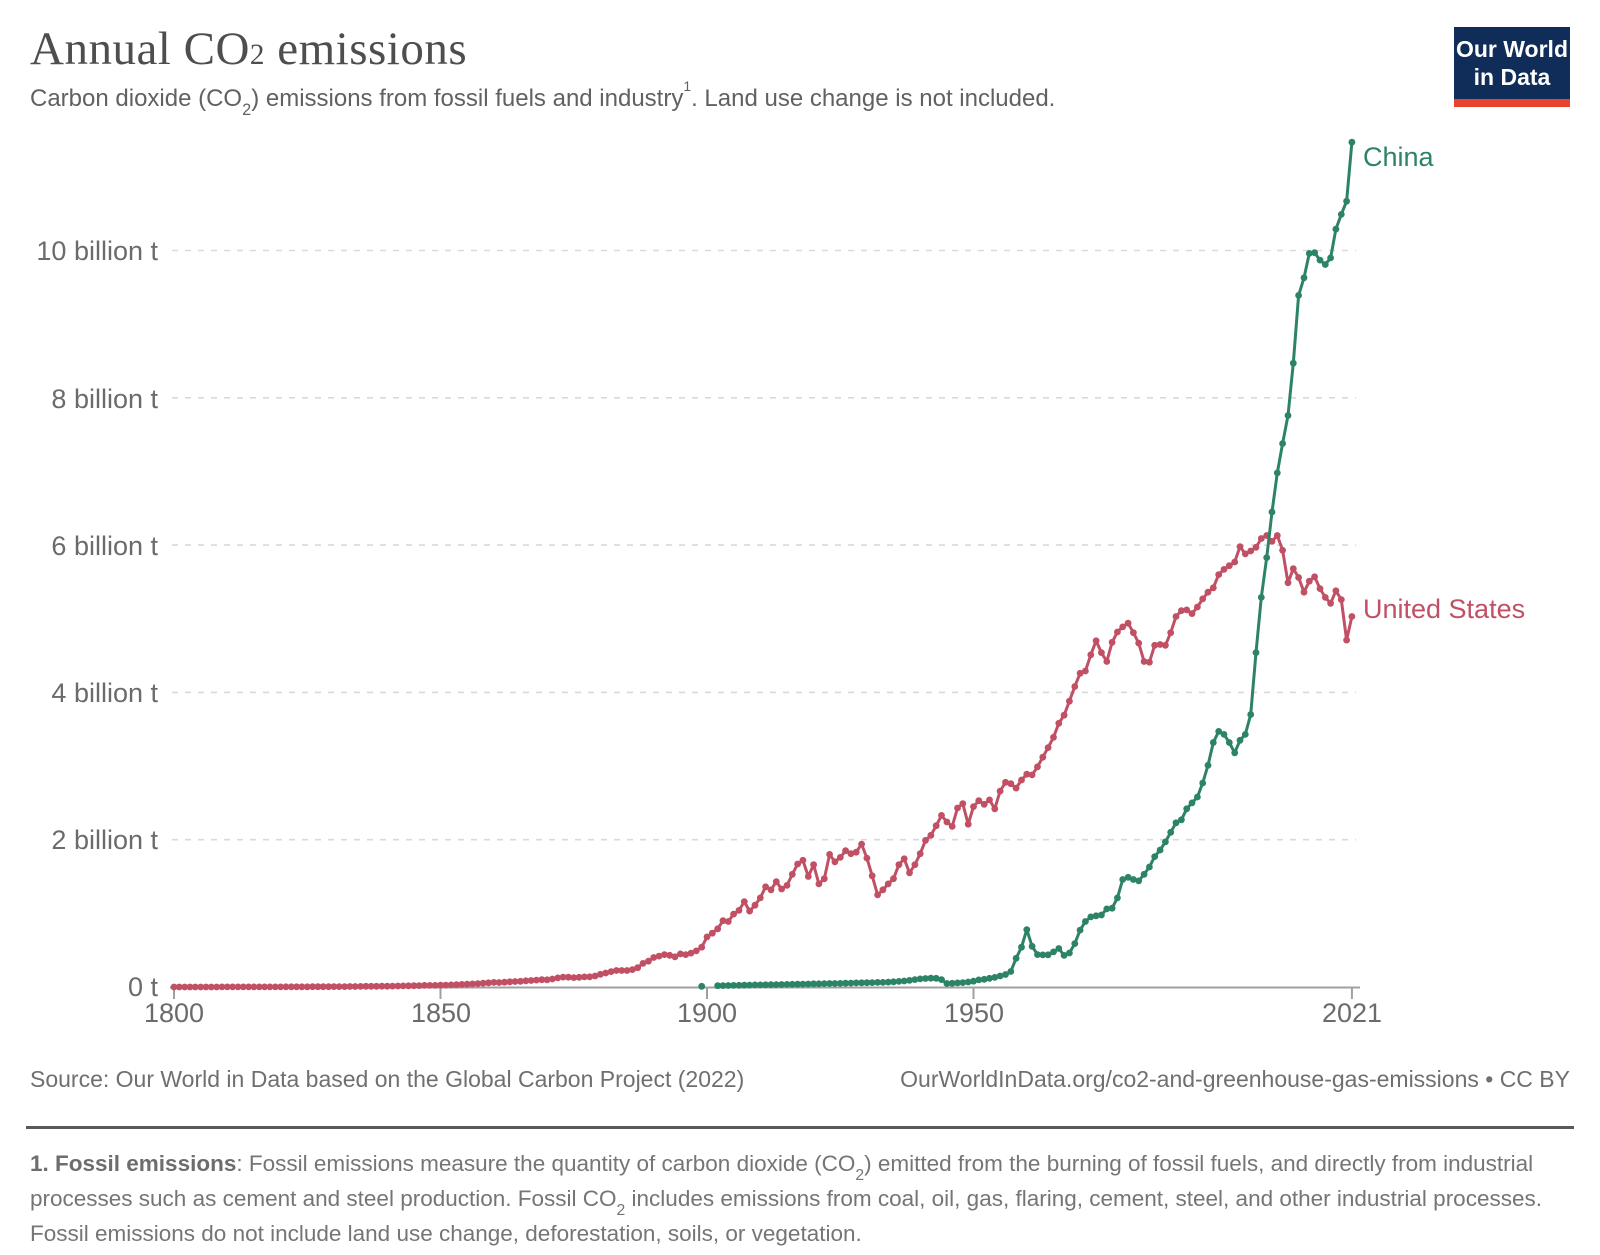  What do you see at coordinates (142, 987) in the screenshot?
I see `y-tick-0: 0 t` at bounding box center [142, 987].